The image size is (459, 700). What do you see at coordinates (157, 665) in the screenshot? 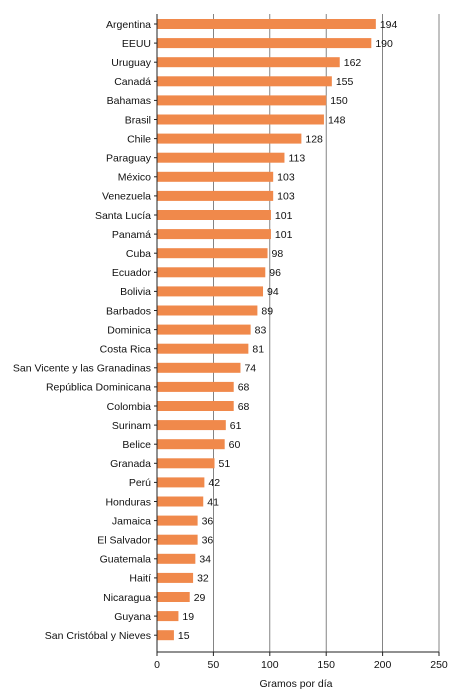
I see `x-tick-label: 0` at bounding box center [157, 665].